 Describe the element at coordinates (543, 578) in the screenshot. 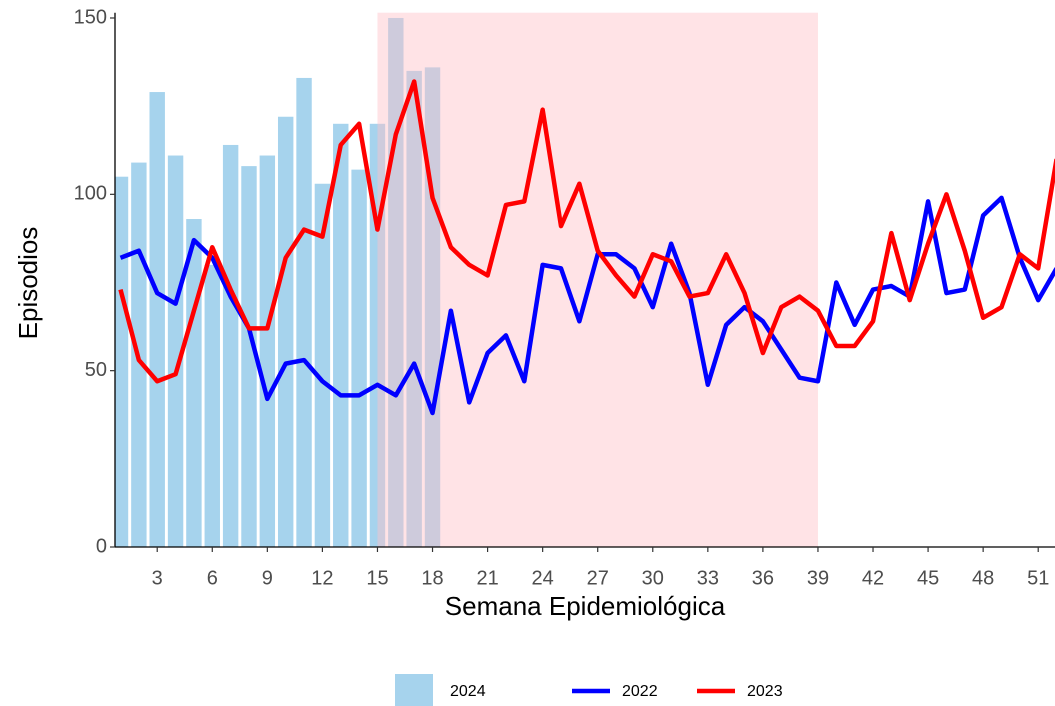

I see `x-tick-label: 24` at that location.